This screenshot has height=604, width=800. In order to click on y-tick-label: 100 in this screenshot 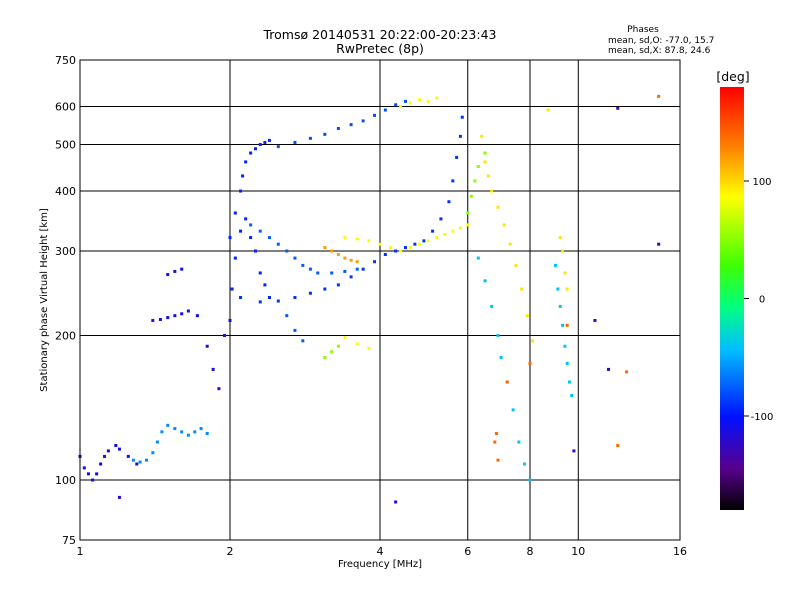, I will do `click(65, 480)`.